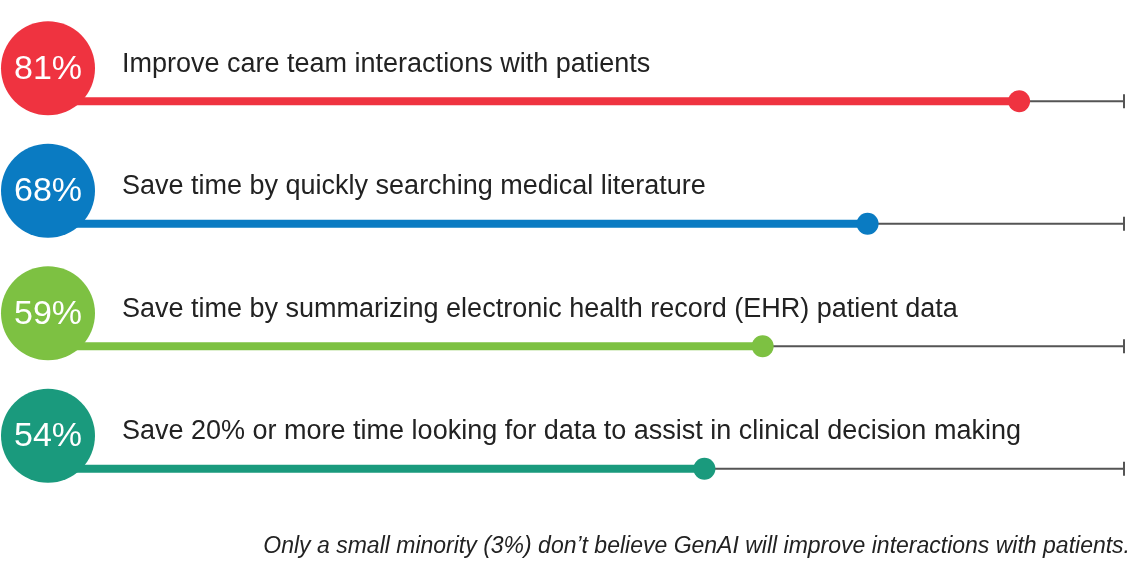  Describe the element at coordinates (48, 66) in the screenshot. I see `data-label: 81%` at that location.